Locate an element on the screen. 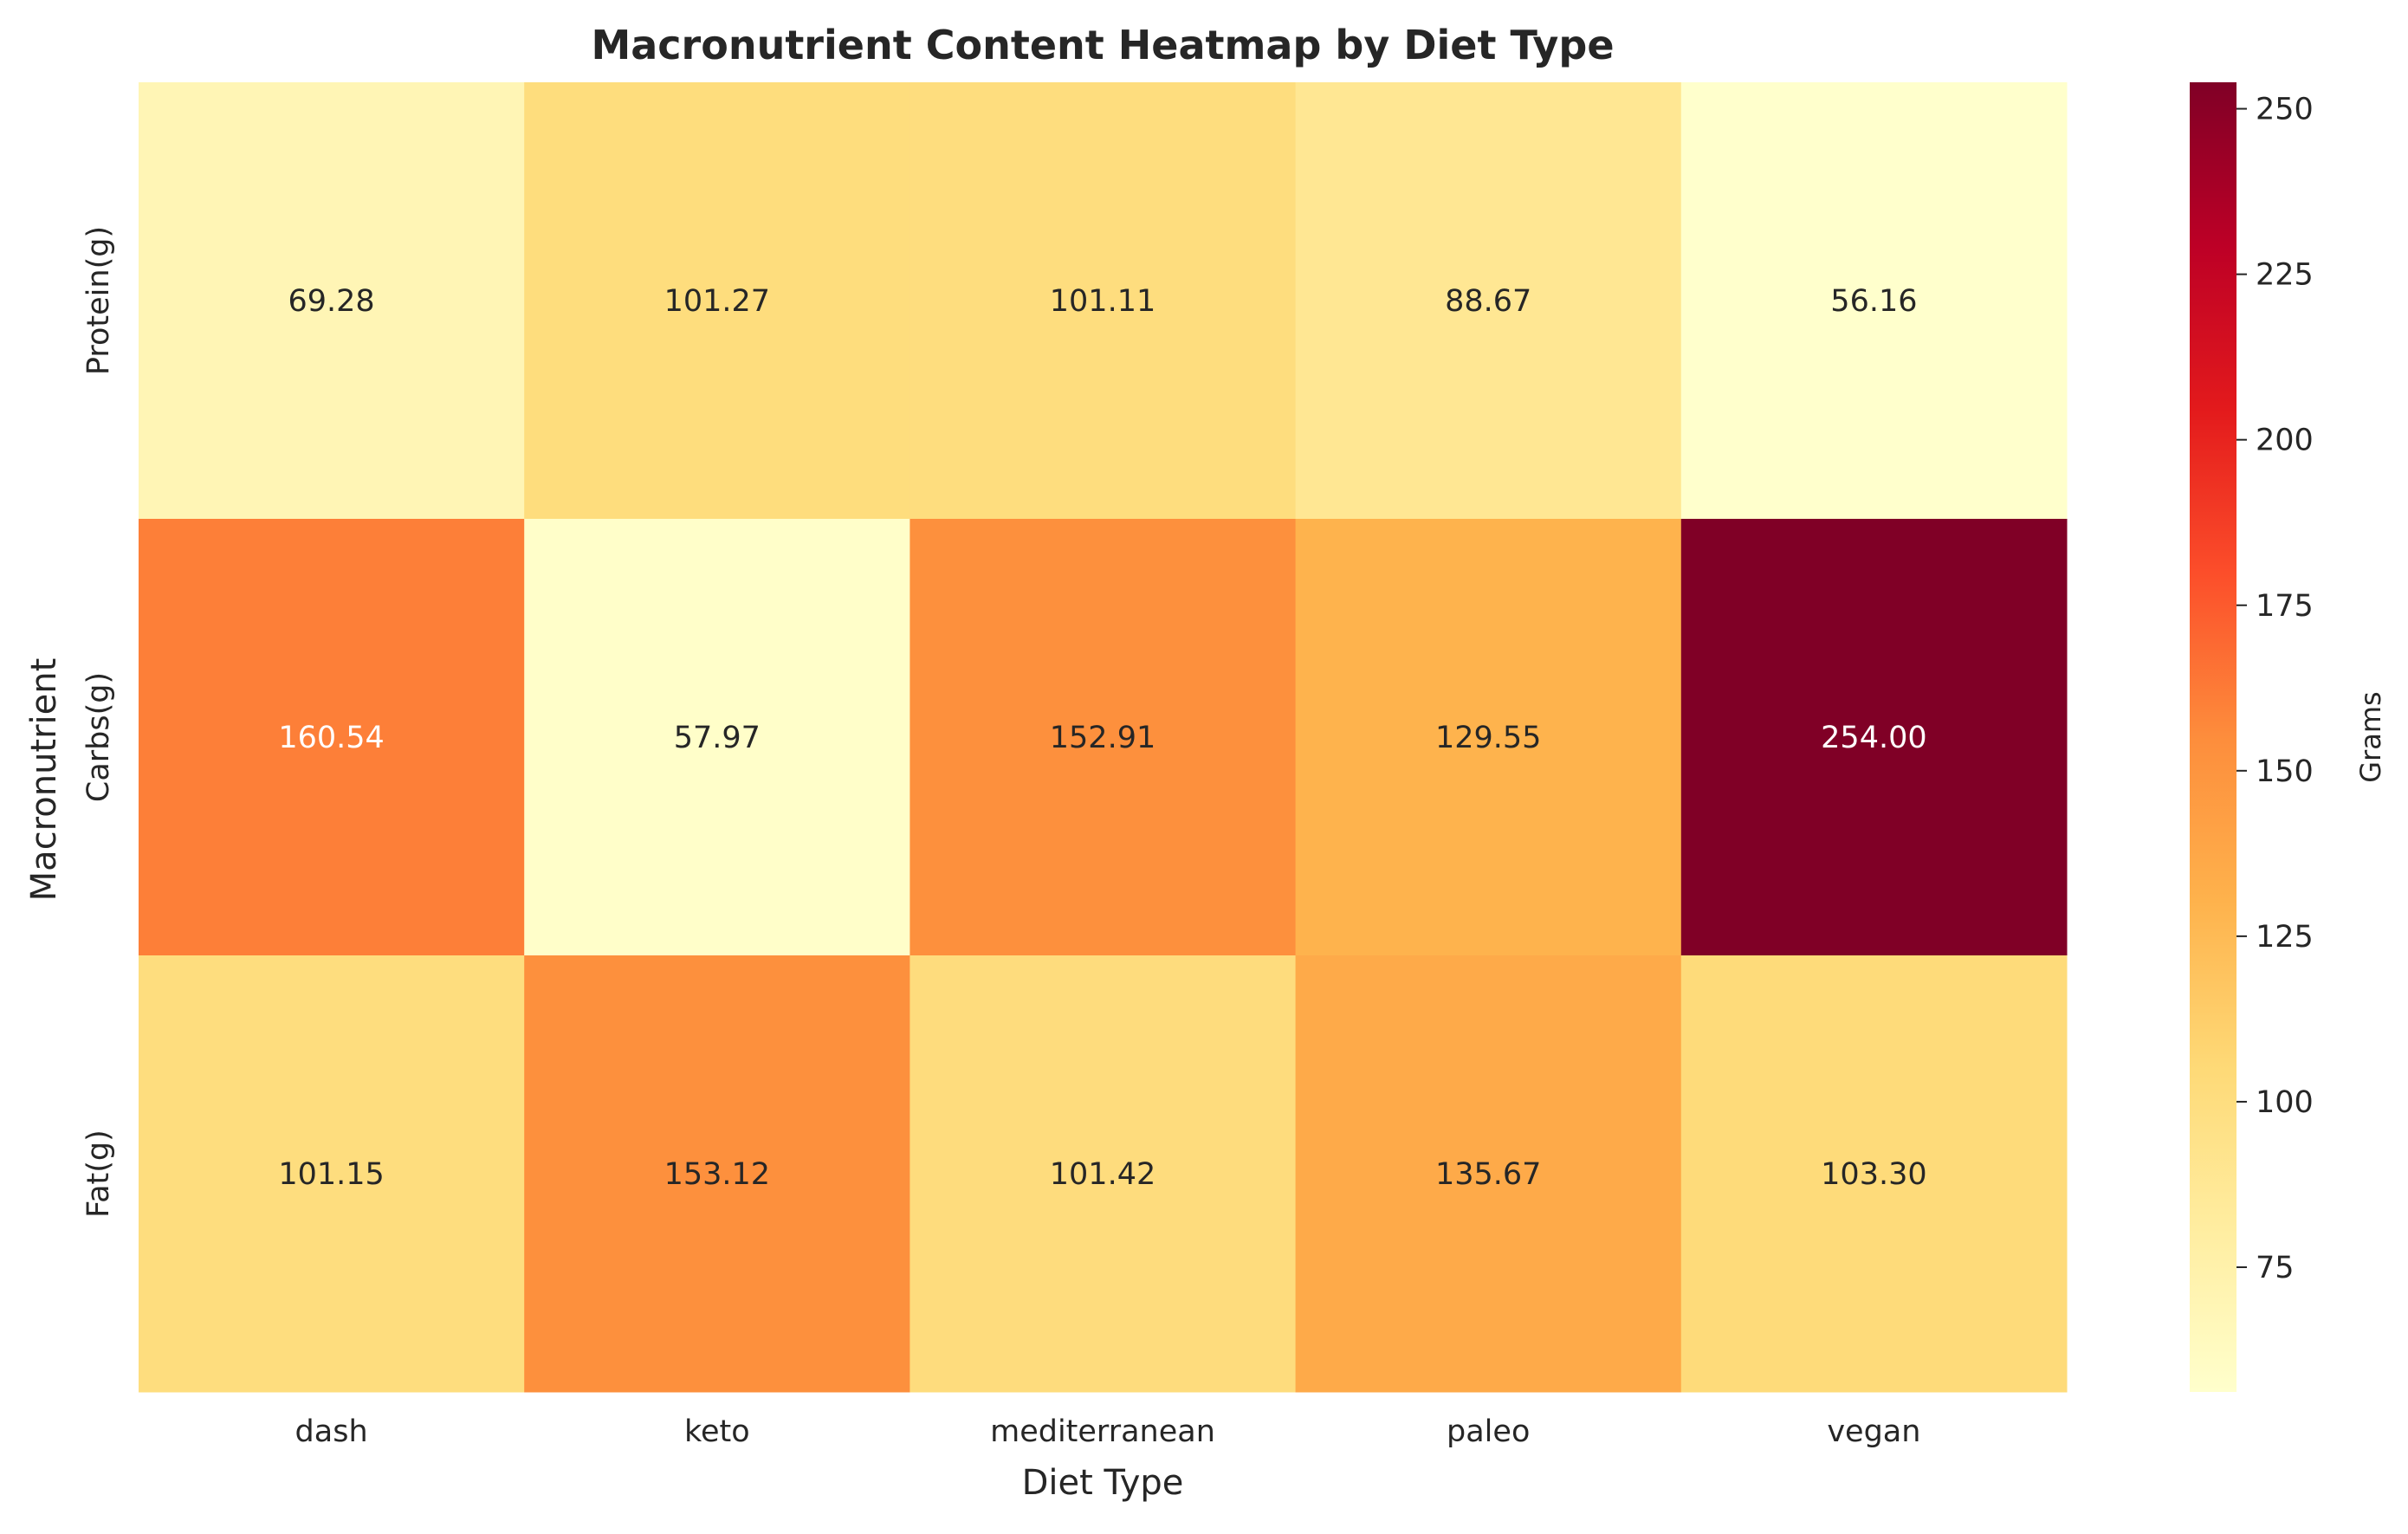 This screenshot has width=2408, height=1534. heatmap-cell-label: 160.54 is located at coordinates (331, 738).